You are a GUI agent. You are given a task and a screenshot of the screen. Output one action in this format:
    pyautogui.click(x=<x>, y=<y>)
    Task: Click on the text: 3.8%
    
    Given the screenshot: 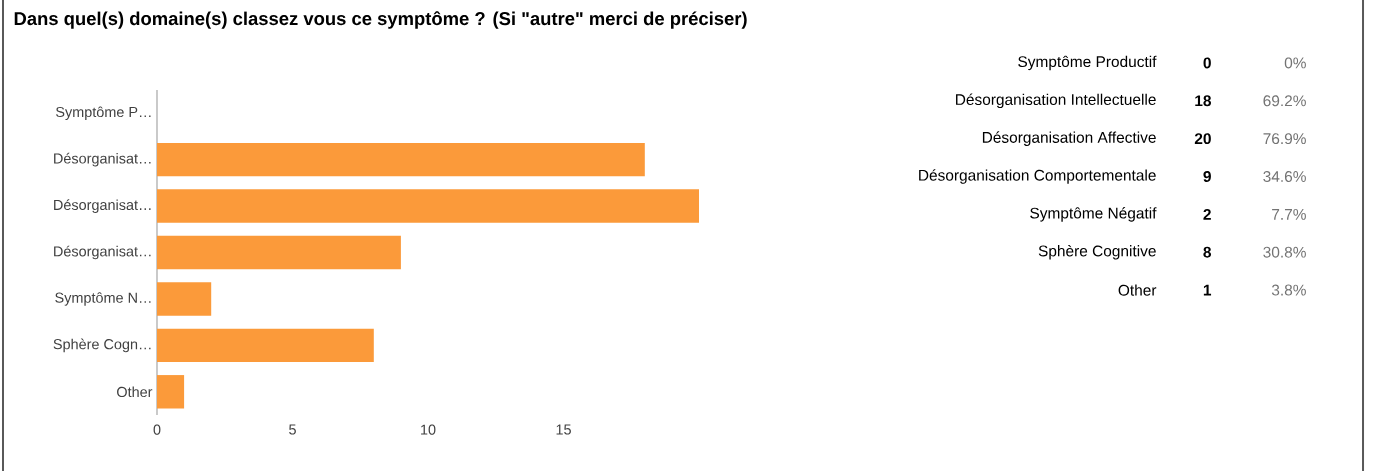 What is the action you would take?
    pyautogui.click(x=1288, y=290)
    